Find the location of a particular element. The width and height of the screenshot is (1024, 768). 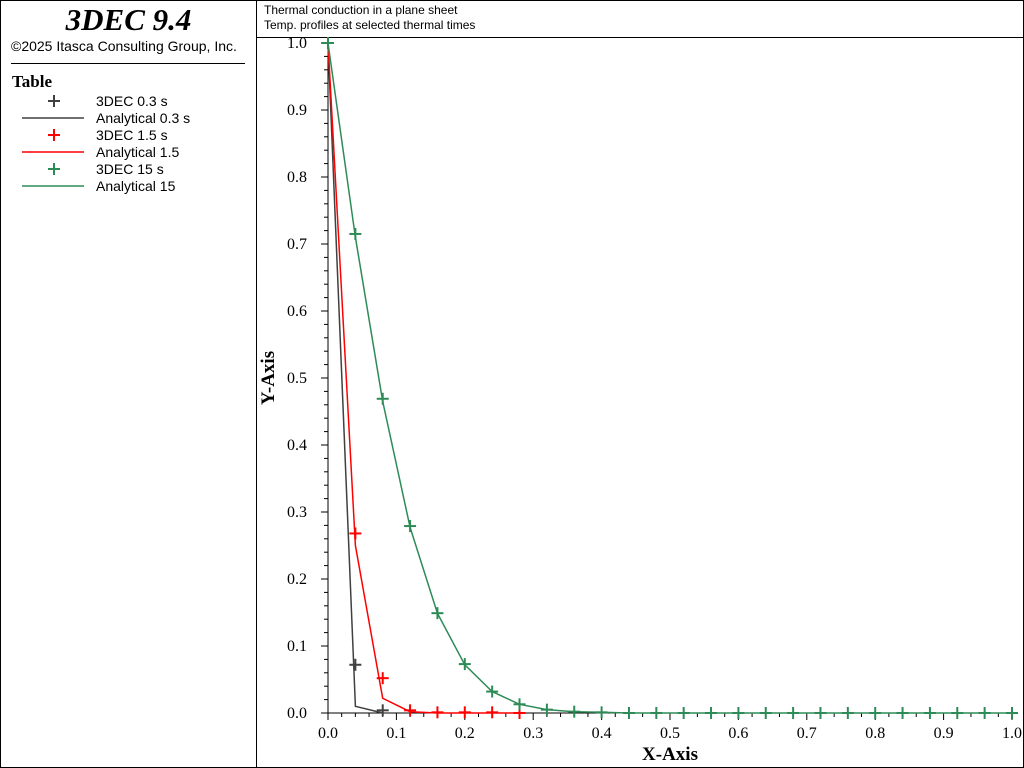

y-tick-label: 0.5 is located at coordinates (297, 378).